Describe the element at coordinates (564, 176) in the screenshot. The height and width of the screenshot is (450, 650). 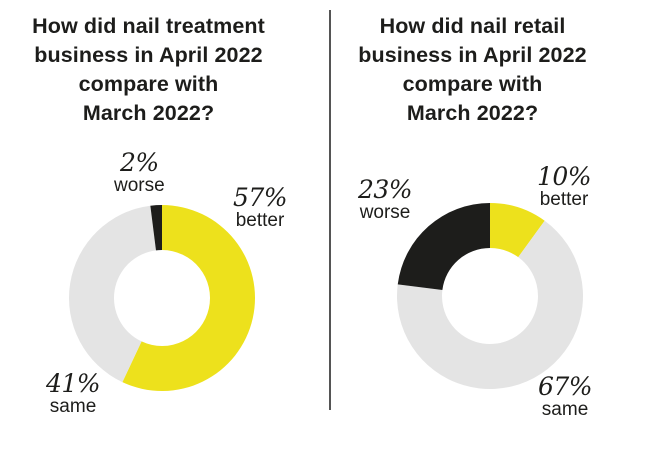
I see `retail-better-value: 10%` at that location.